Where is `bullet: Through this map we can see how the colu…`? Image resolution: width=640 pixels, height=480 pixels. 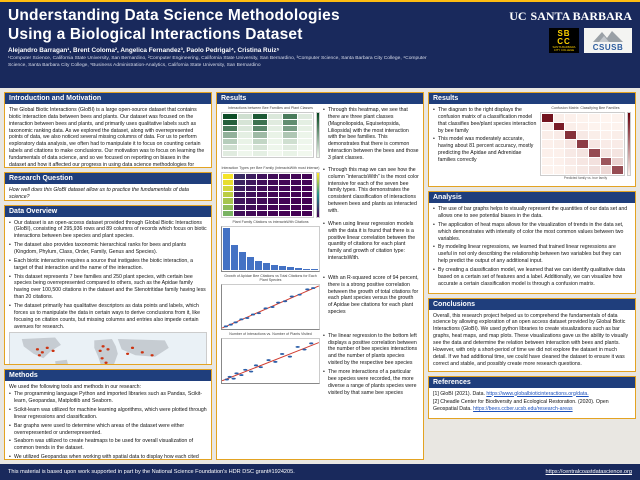 bullet: Through this map we can see how the colu… is located at coordinates (371, 191).